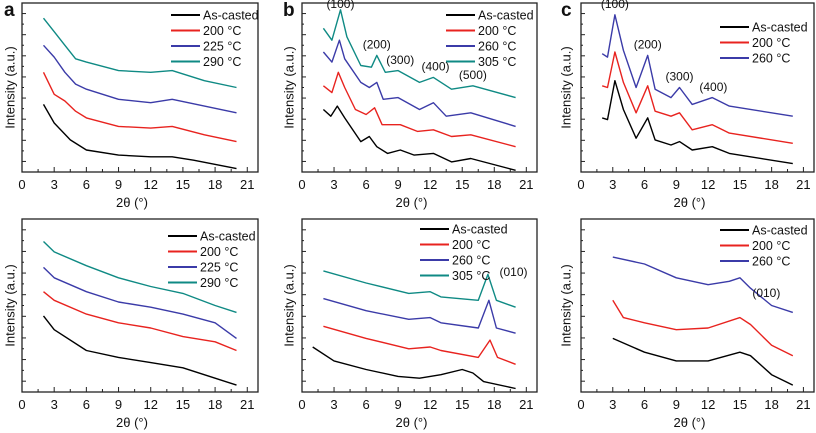 The image size is (816, 433). What do you see at coordinates (473, 75) in the screenshot?
I see `peak-annotation: (500)` at bounding box center [473, 75].